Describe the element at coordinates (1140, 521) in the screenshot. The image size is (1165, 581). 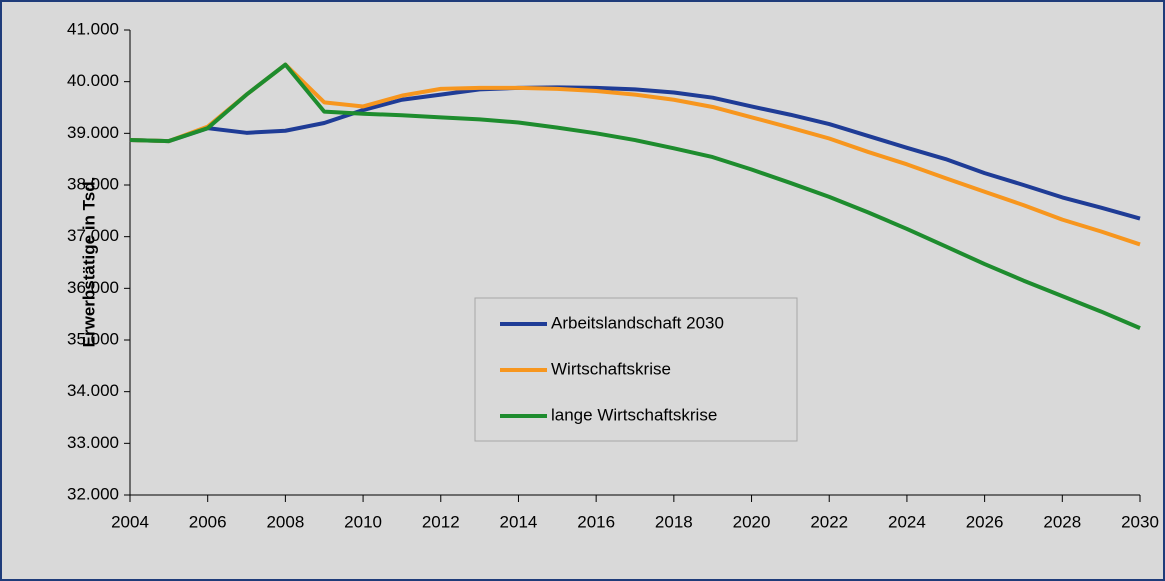
I see `x-tick-label: 2030` at that location.